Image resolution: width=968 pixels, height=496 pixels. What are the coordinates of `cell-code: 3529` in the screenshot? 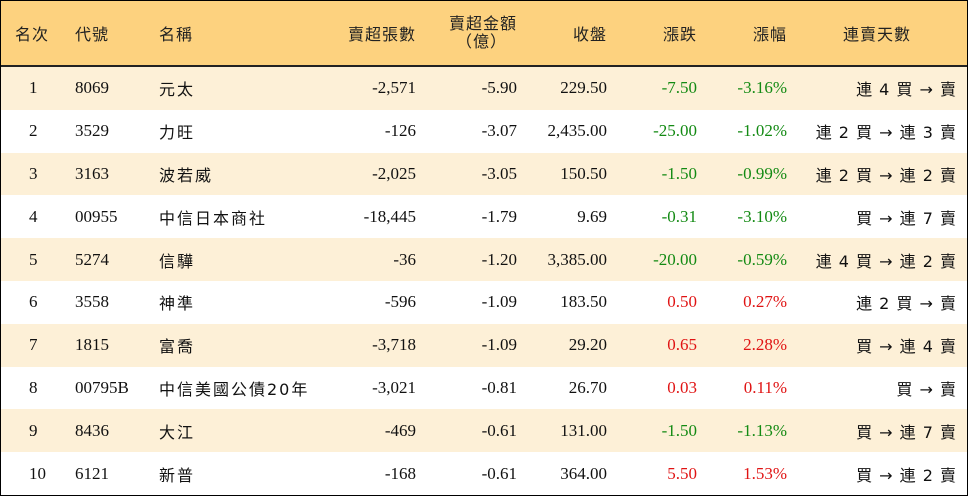 It's located at (92, 131).